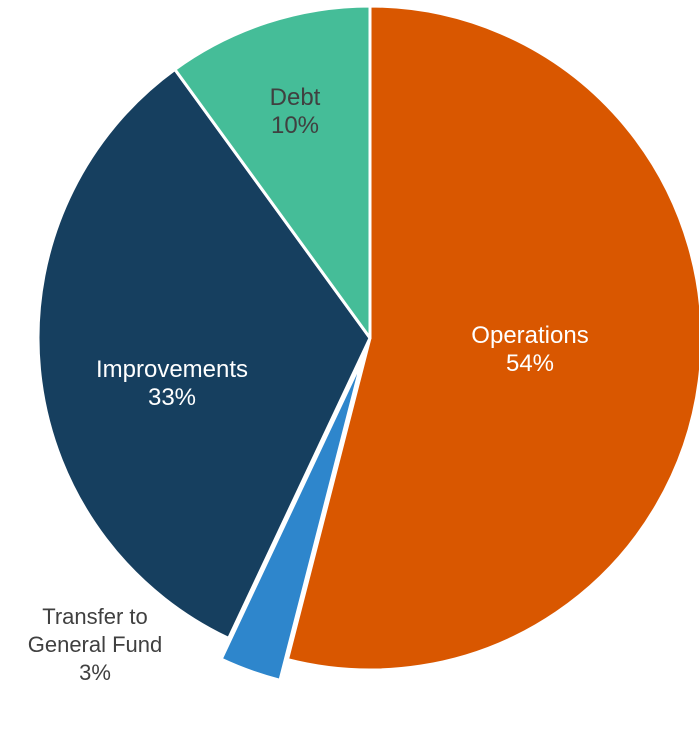 This screenshot has width=699, height=734. I want to click on category-label: Improvements, so click(172, 369).